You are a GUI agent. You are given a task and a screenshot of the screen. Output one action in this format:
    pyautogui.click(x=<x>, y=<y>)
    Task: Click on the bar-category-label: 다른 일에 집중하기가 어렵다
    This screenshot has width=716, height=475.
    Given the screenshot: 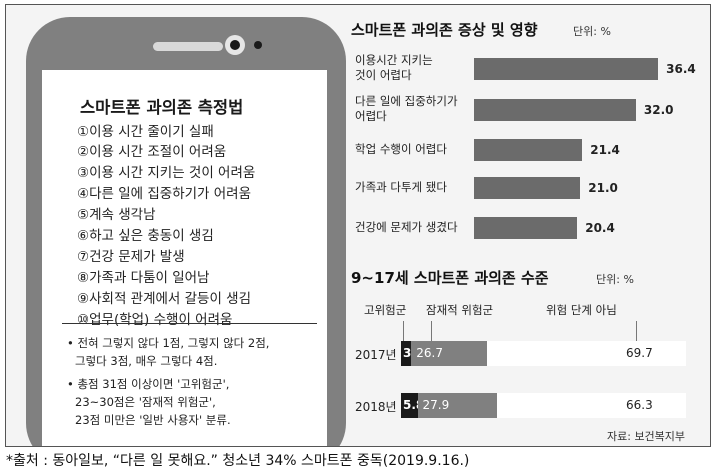 What is the action you would take?
    pyautogui.click(x=406, y=108)
    